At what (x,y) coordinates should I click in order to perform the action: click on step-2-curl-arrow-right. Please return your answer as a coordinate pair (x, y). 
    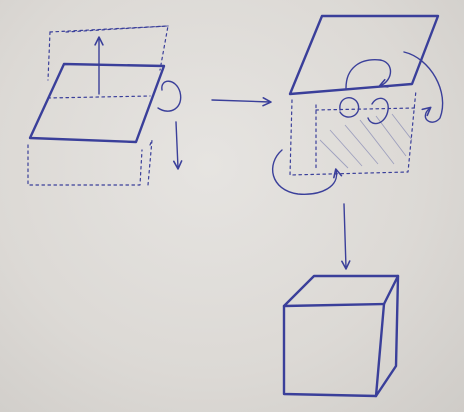
    Looking at the image, I should click on (423, 87).